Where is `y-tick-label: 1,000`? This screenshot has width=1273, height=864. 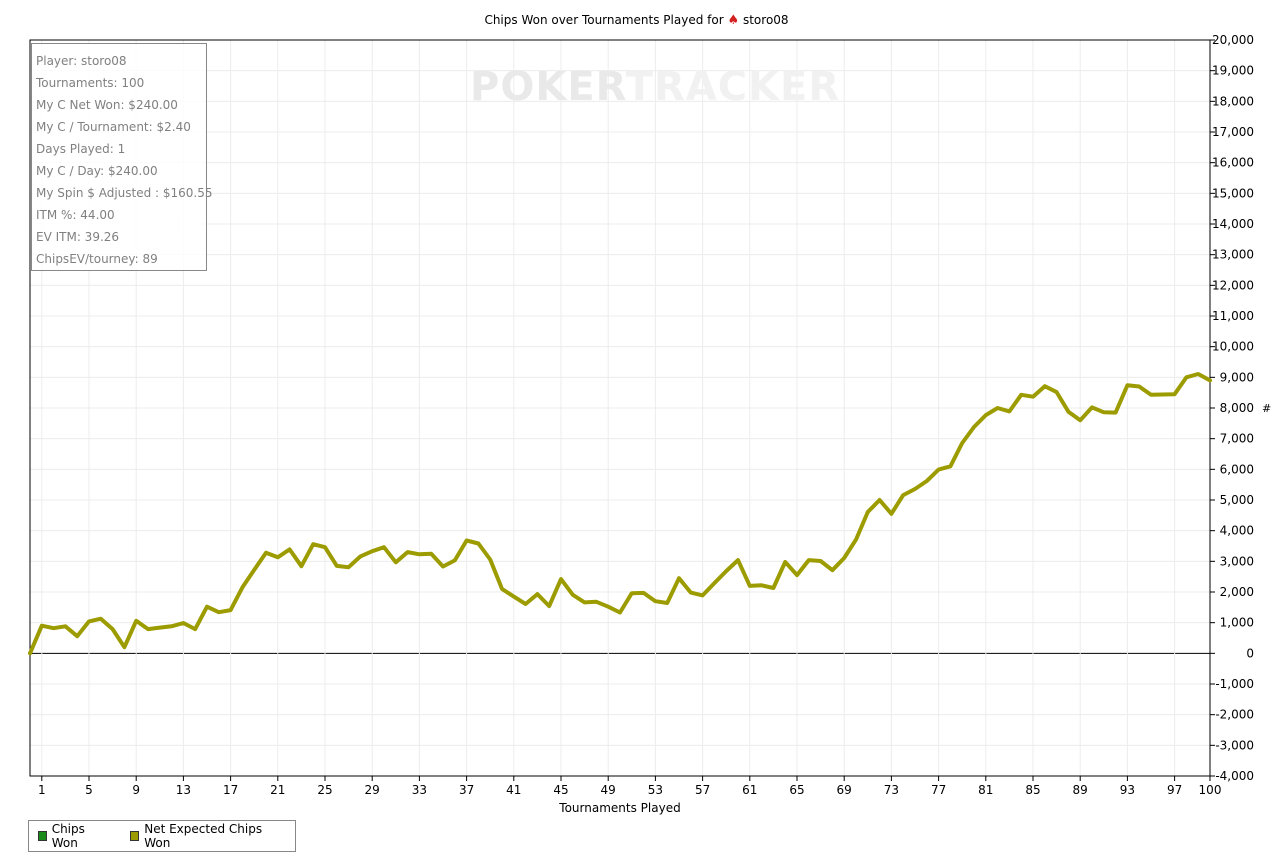 y-tick-label: 1,000 is located at coordinates (1237, 623).